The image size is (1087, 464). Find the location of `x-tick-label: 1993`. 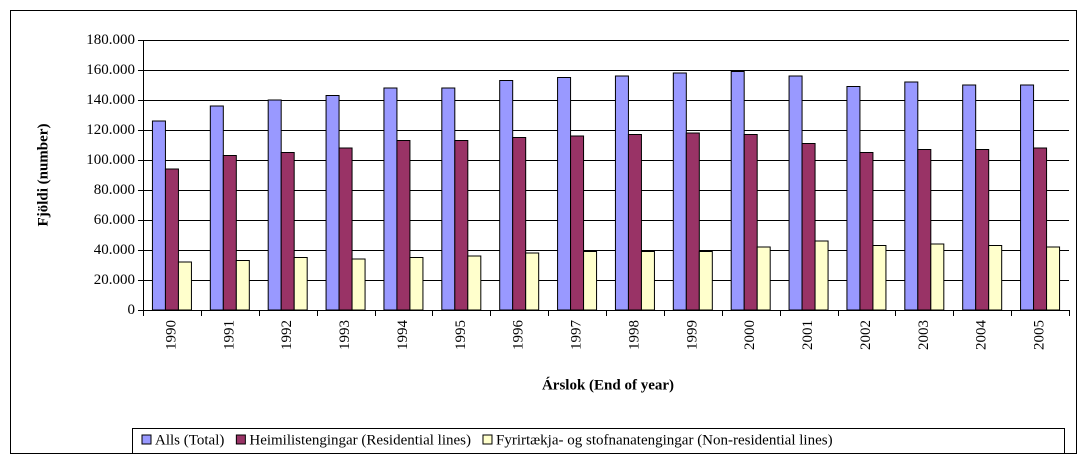

x-tick-label: 1993 is located at coordinates (345, 335).